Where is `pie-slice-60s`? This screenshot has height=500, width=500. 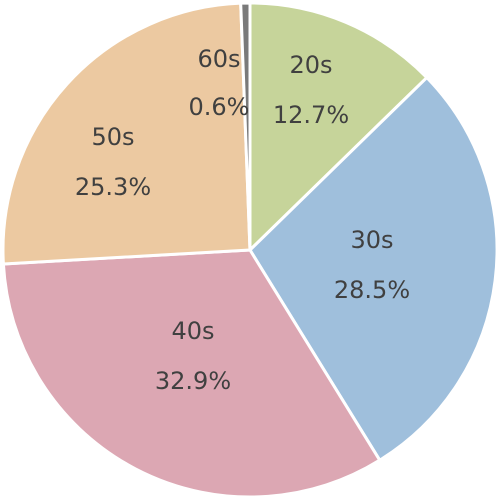 pie-slice-60s is located at coordinates (245, 126).